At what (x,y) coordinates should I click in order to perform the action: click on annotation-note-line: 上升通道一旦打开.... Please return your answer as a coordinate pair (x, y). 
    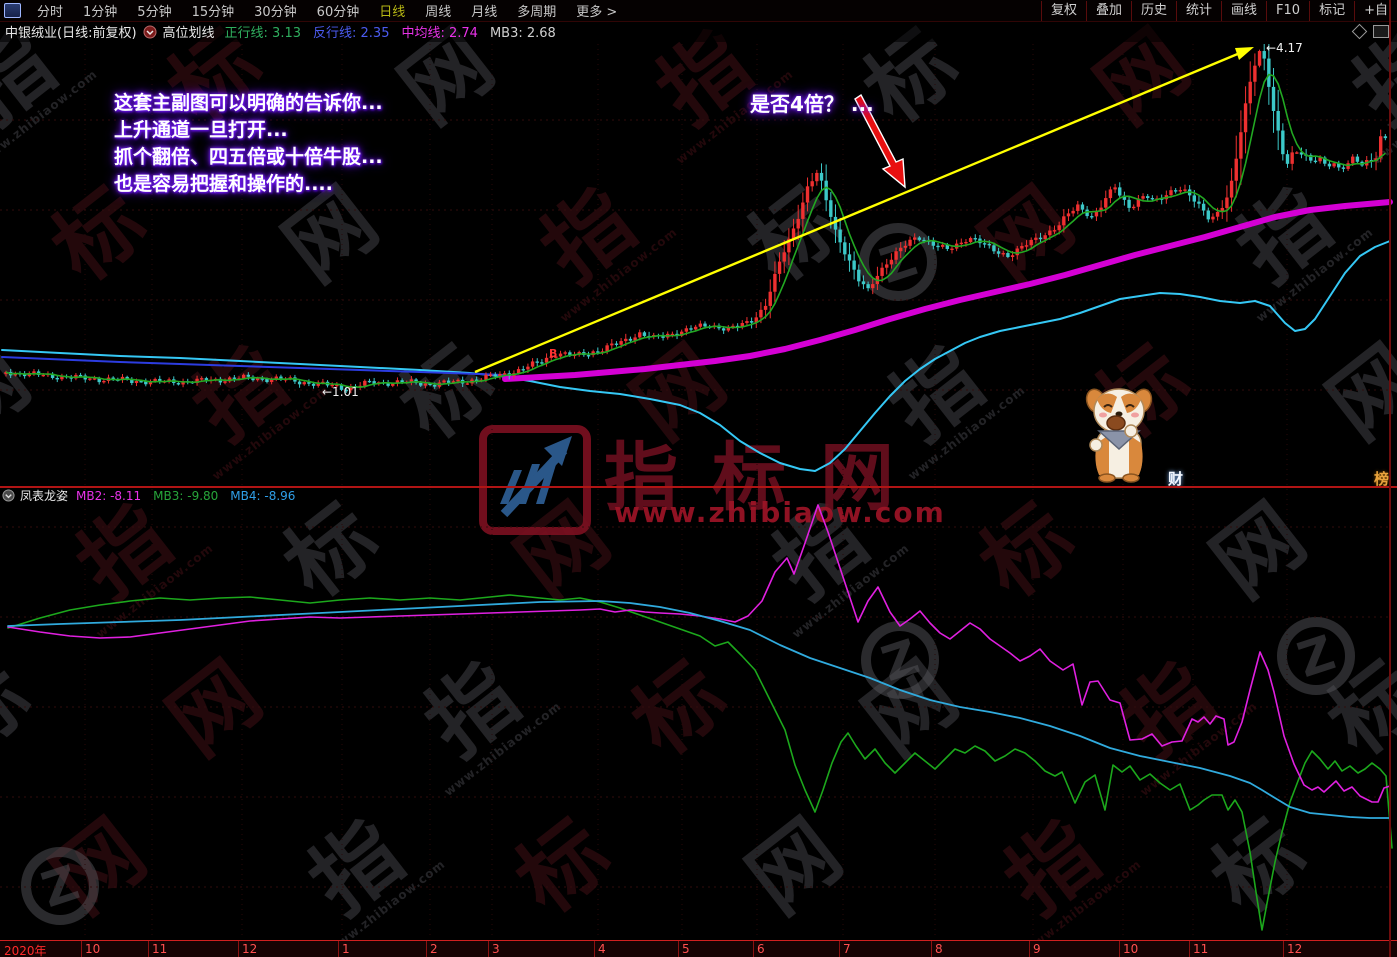
    Looking at the image, I should click on (201, 130).